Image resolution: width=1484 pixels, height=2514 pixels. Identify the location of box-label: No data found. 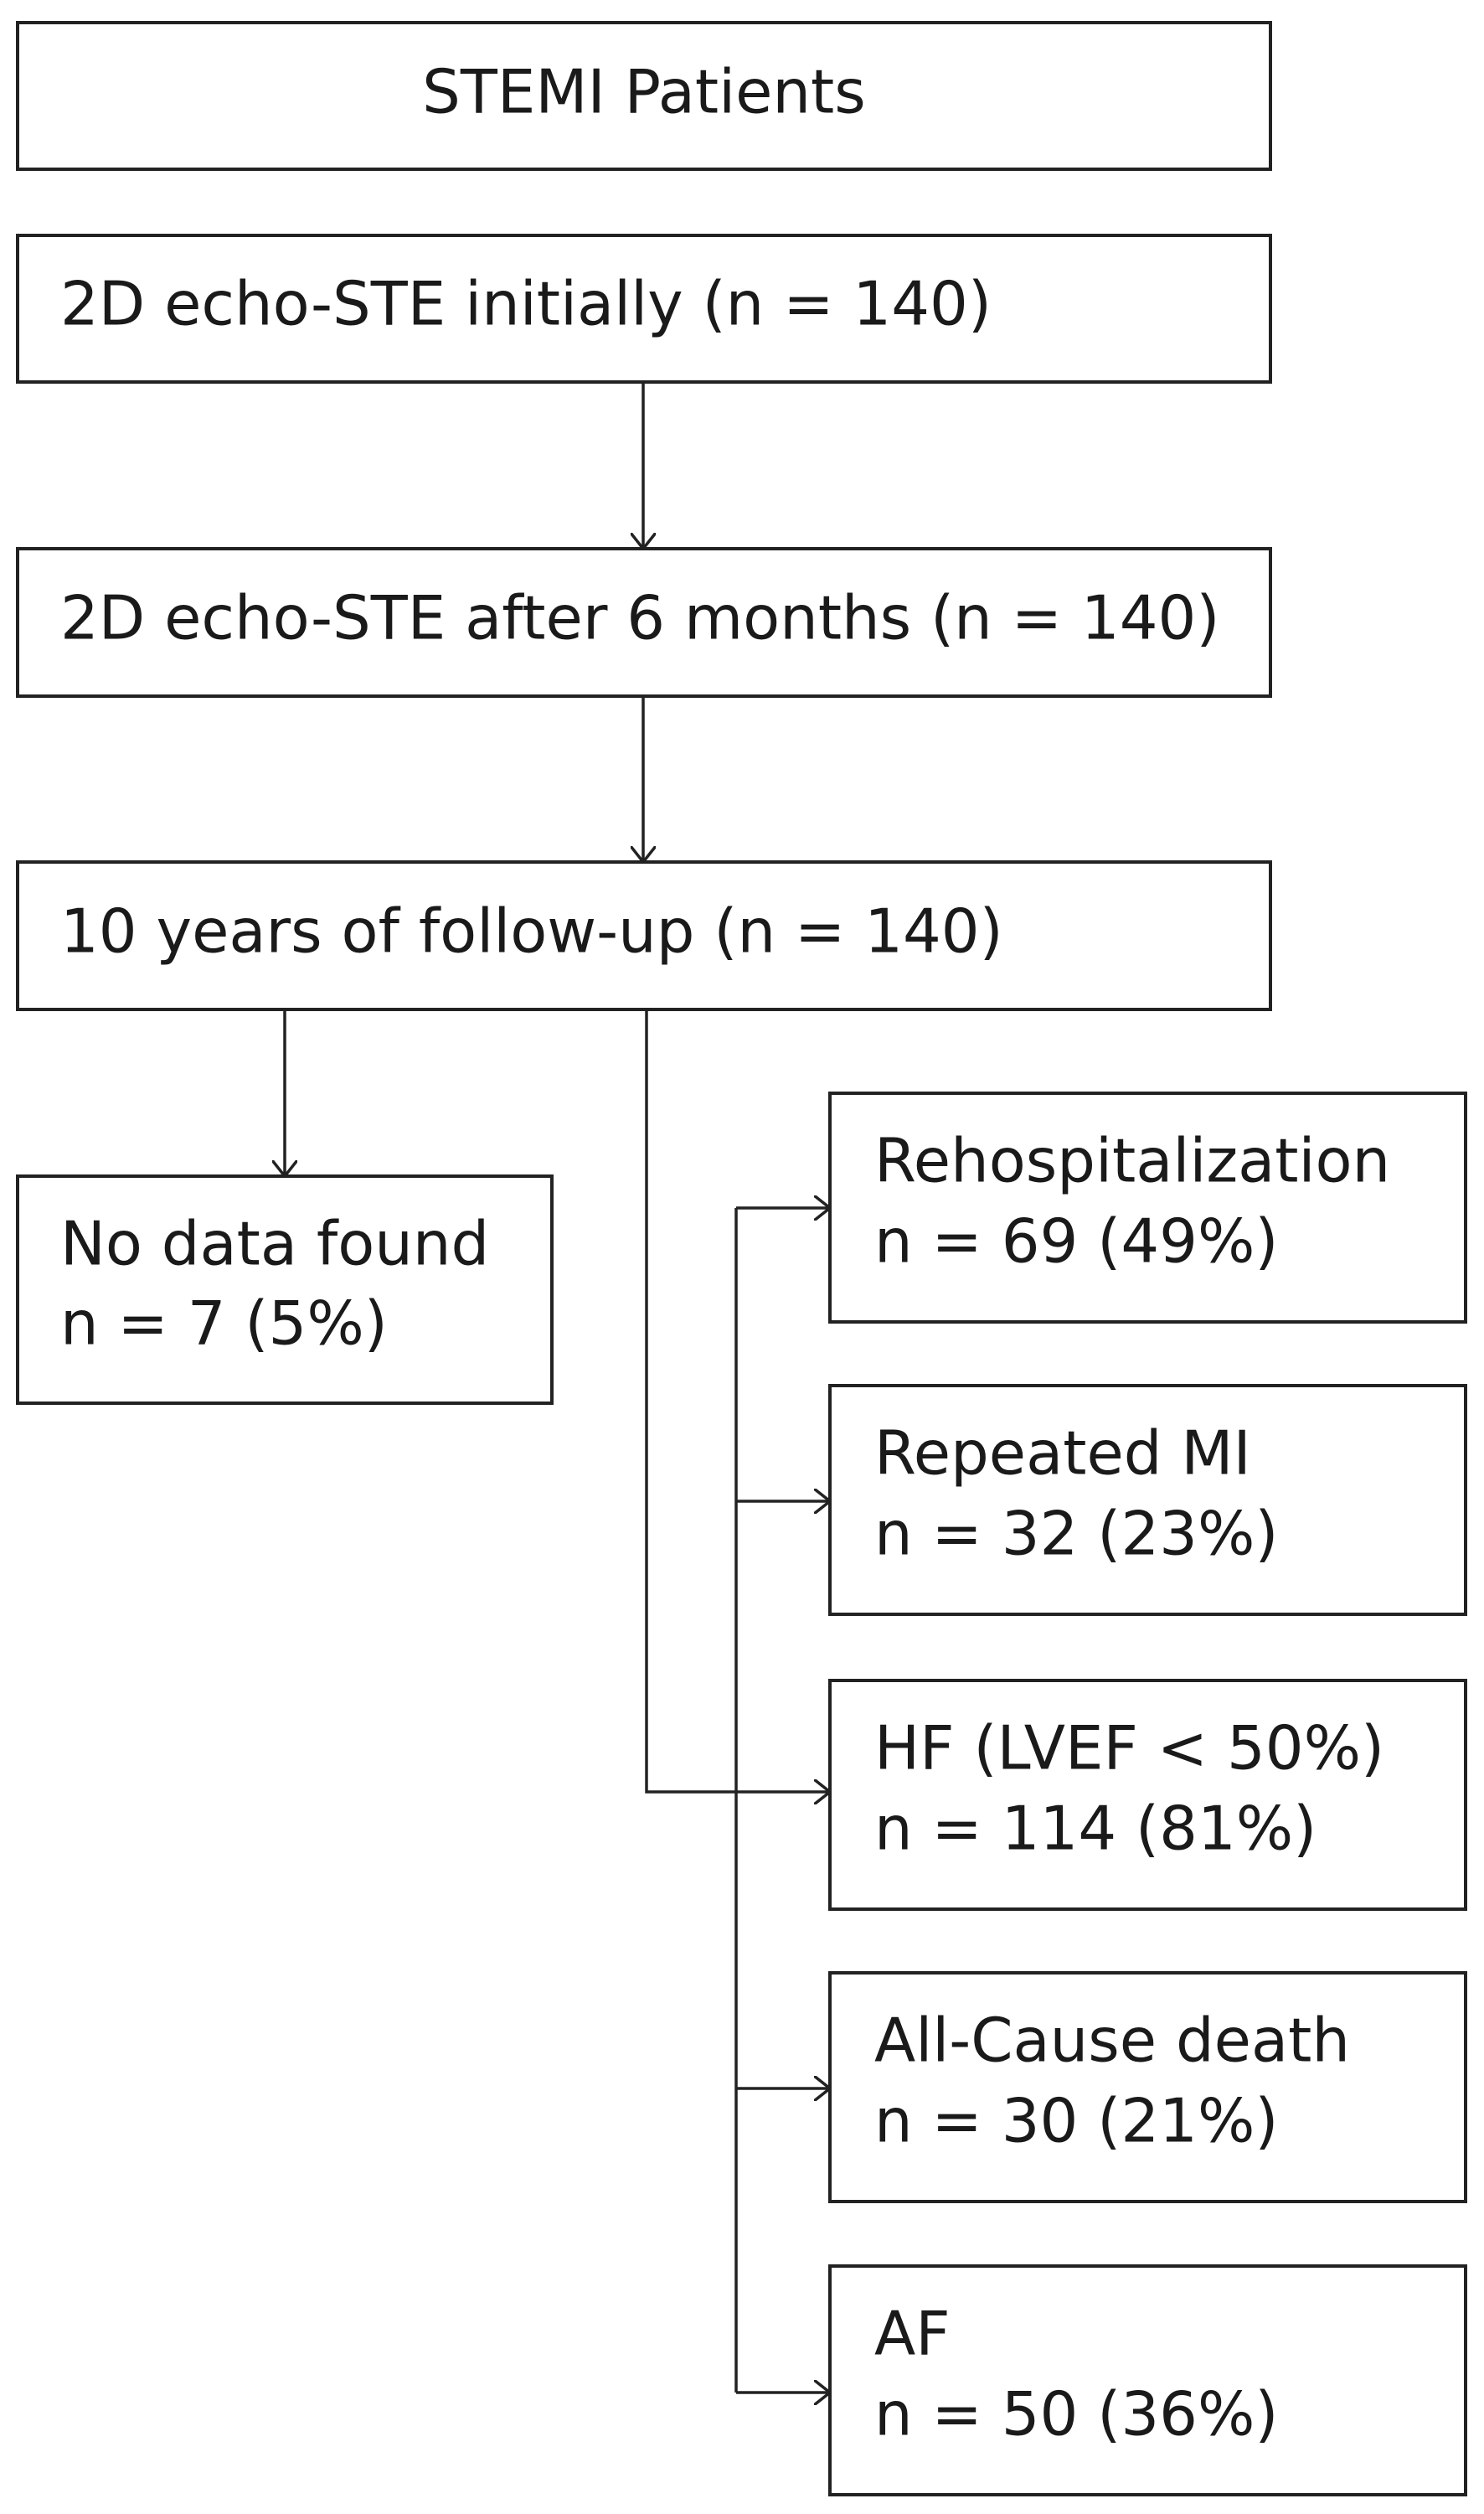
(274, 1244).